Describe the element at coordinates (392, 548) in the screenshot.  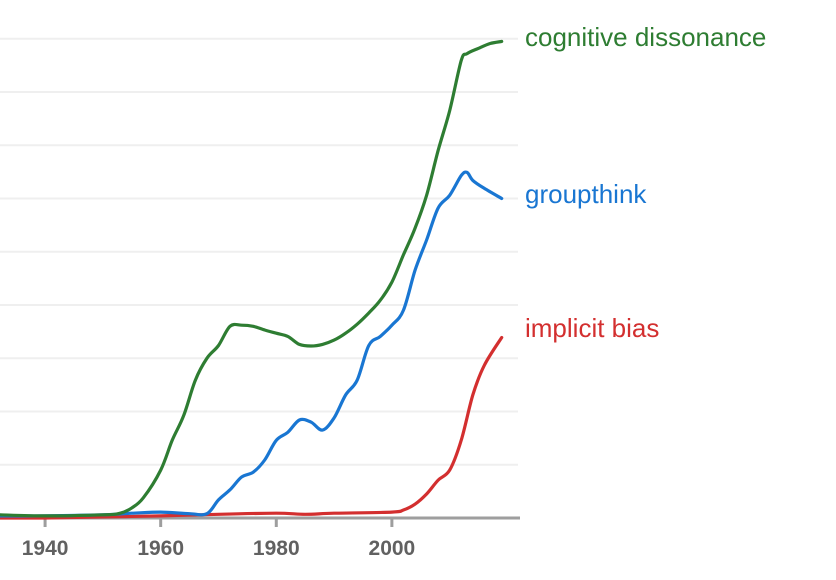
I see `tick-label-2000: 2000` at that location.